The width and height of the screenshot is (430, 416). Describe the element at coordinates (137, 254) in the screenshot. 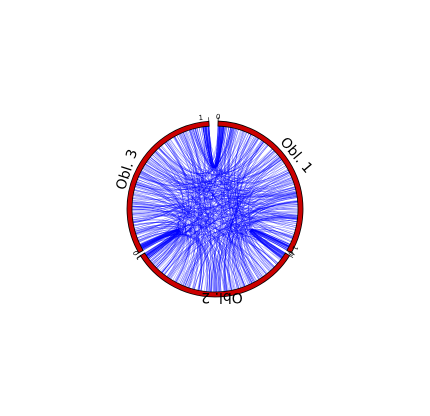

I see `sector-tick-obl3-start` at that location.